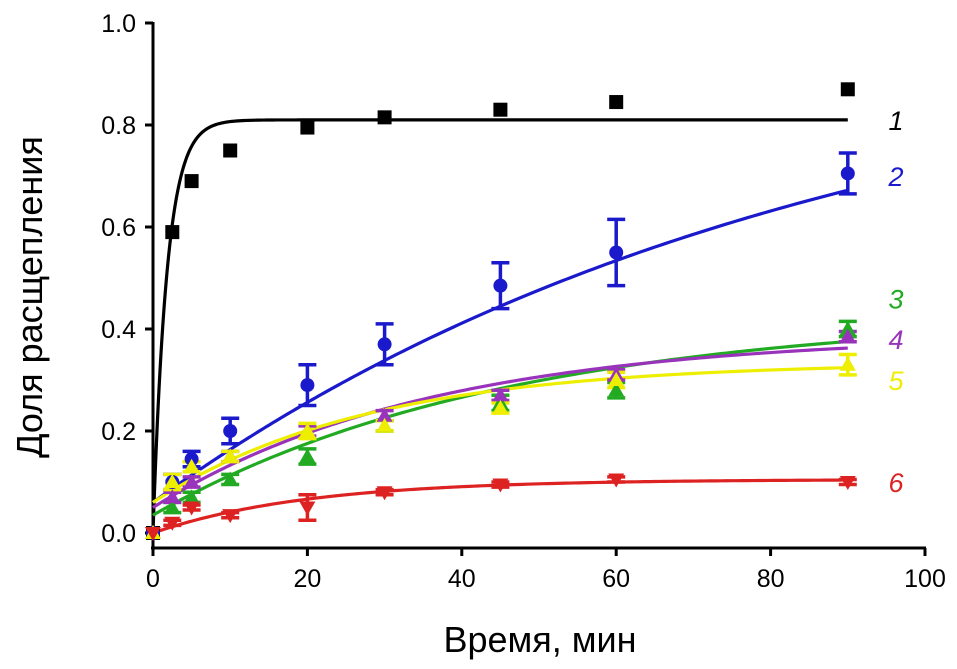 This screenshot has width=957, height=669. I want to click on series-label-3: 3, so click(895, 299).